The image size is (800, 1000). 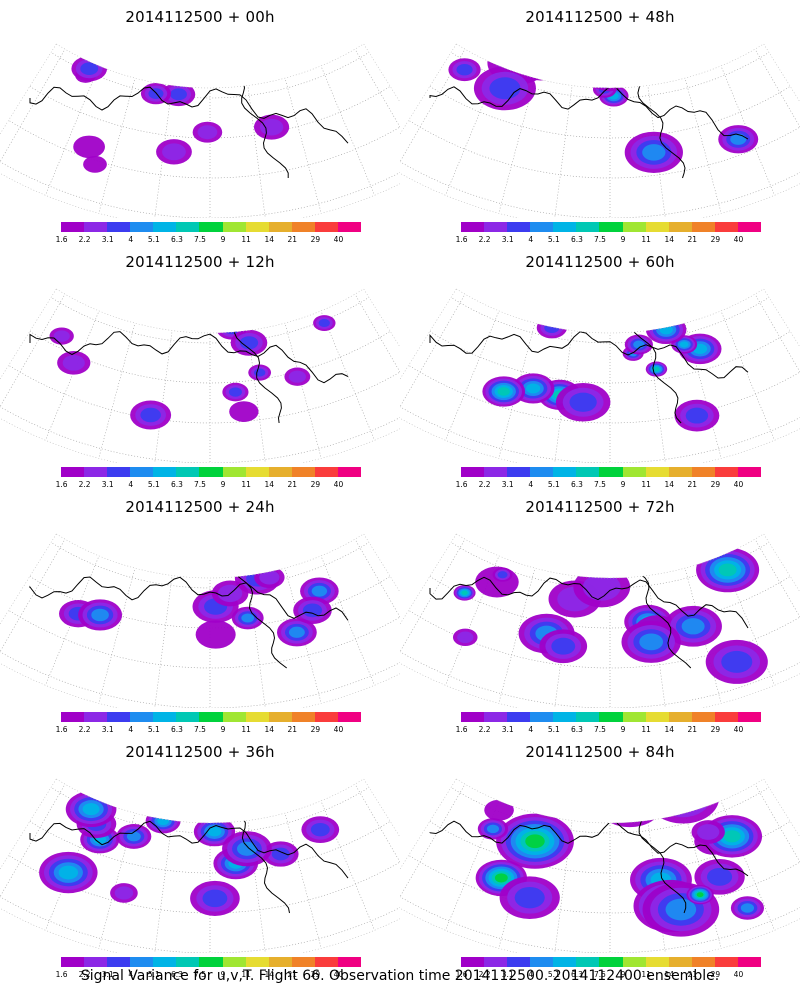 What do you see at coordinates (600, 262) in the screenshot?
I see `panel-title: 2014112500 + 60h` at bounding box center [600, 262].